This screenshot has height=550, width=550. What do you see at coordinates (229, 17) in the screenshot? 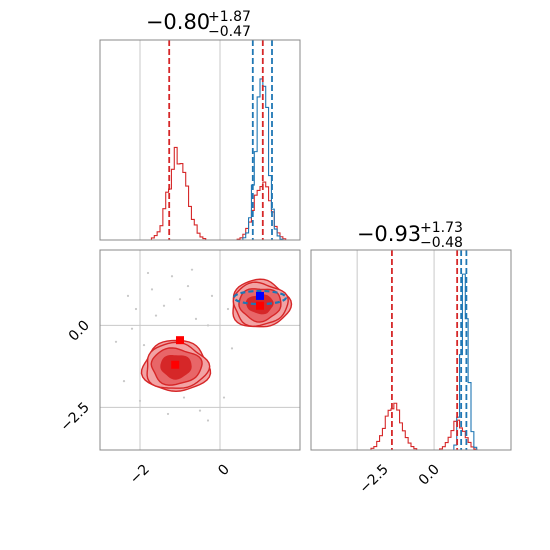
I see `marginal-x-title-sup: +1.87` at bounding box center [229, 17].